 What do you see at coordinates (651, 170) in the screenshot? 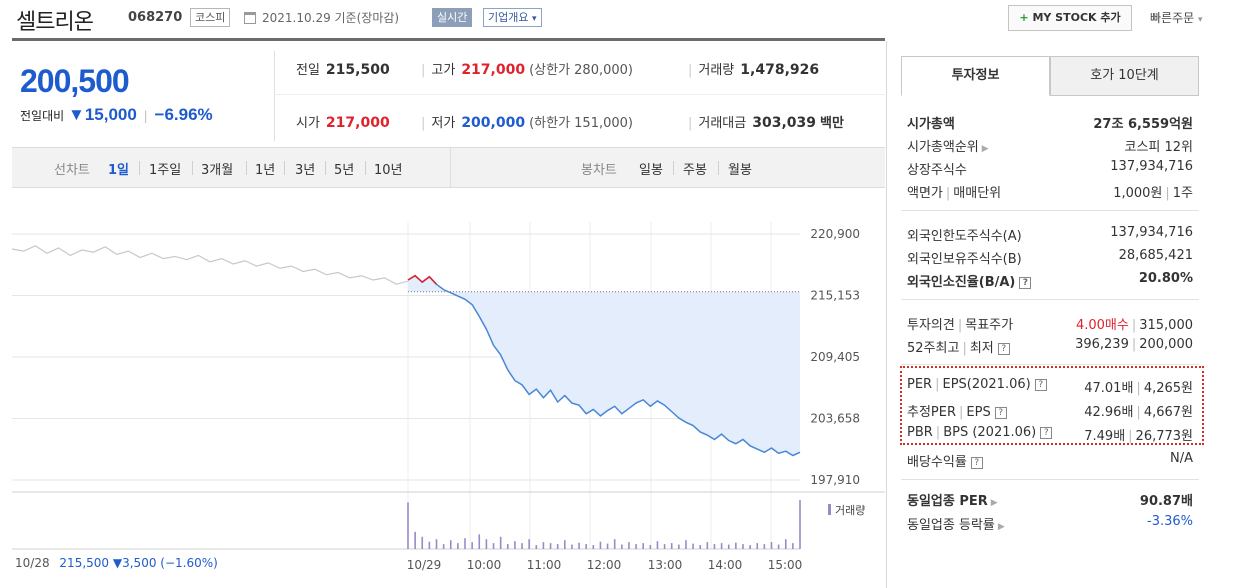
I see `period-daily: 일봉` at bounding box center [651, 170].